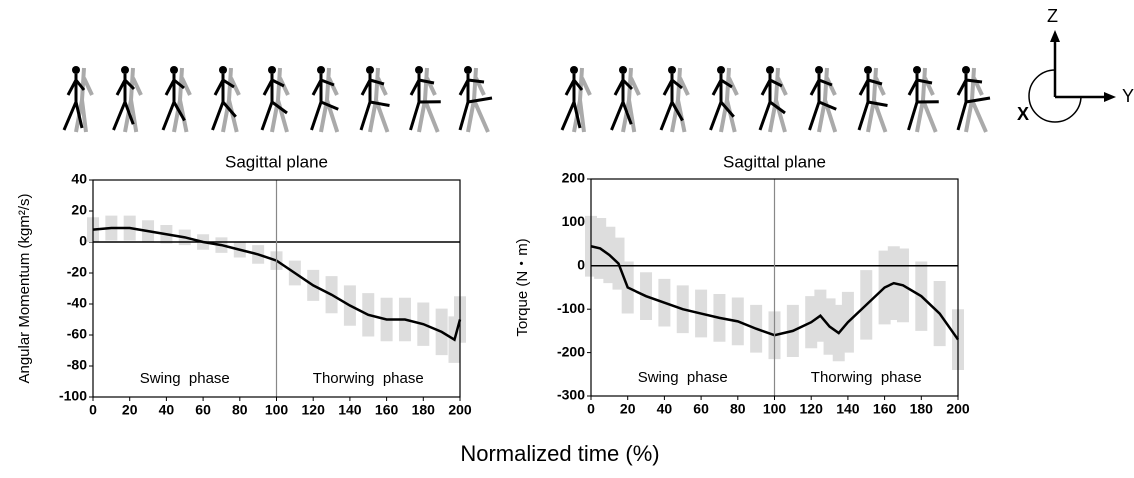 Image resolution: width=1134 pixels, height=478 pixels. Describe the element at coordinates (77, 334) in the screenshot. I see `y-tick-label: -60` at that location.